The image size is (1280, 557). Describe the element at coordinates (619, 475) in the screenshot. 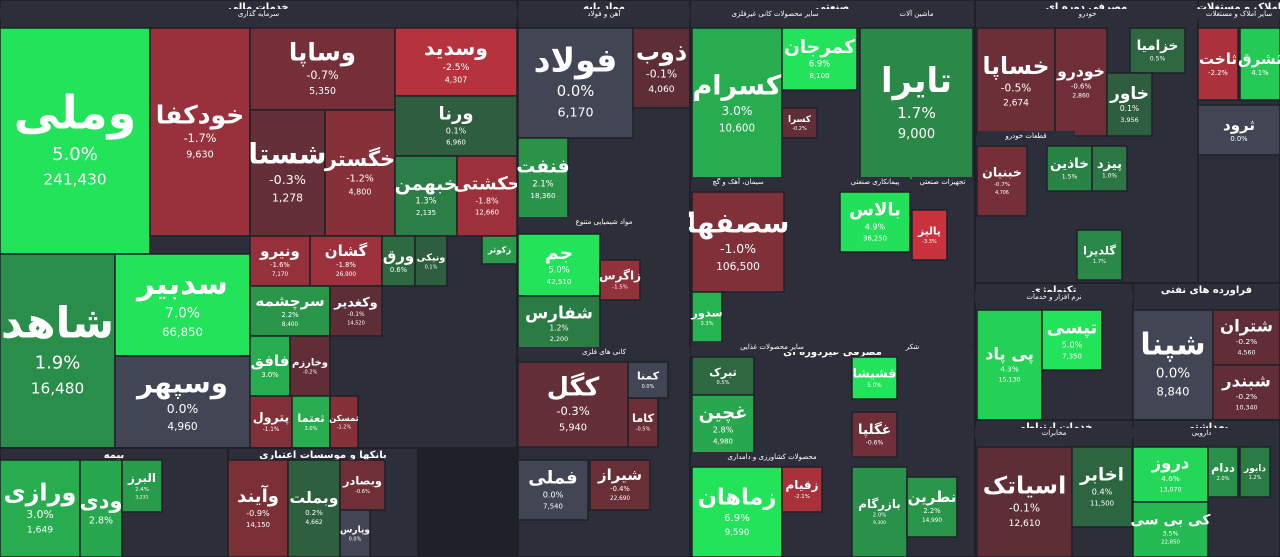

I see `stock-symbol: شیراز` at that location.